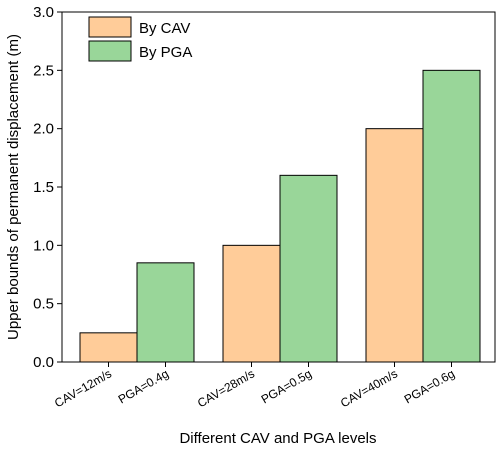  What do you see at coordinates (43, 304) in the screenshot?
I see `y-tick-label: 0.5` at bounding box center [43, 304].